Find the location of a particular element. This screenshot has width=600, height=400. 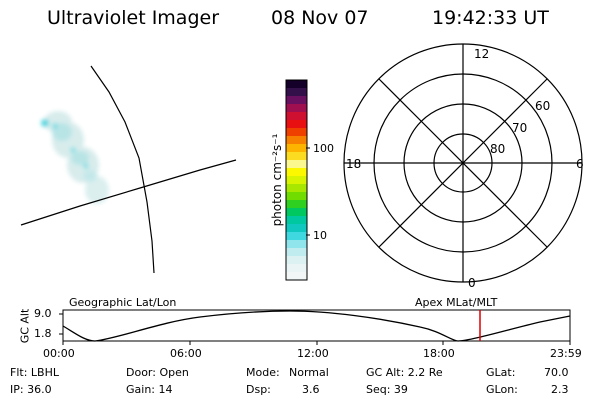

colorbar-unit-label: photon cm⁻²s⁻¹ is located at coordinates (277, 180).